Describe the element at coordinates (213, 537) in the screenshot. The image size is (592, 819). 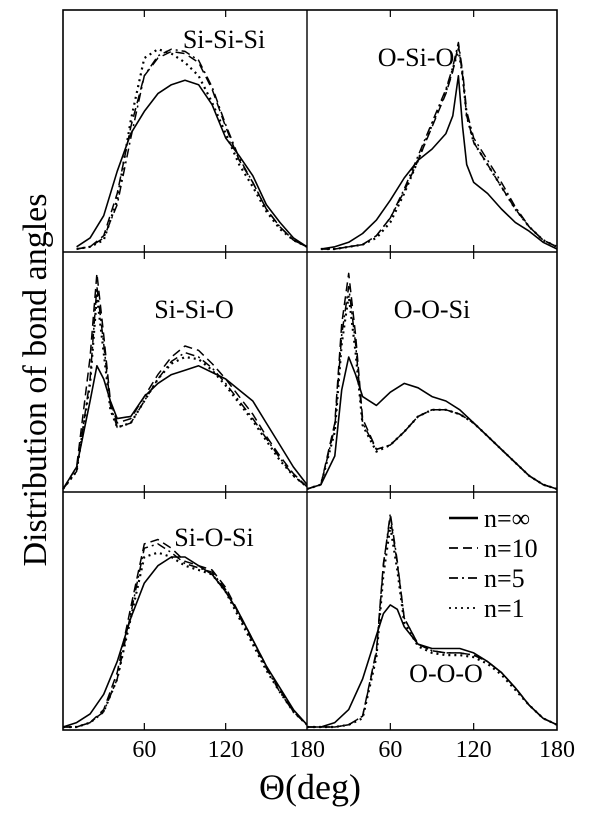
I see `panel-title: Si-O-Si` at that location.